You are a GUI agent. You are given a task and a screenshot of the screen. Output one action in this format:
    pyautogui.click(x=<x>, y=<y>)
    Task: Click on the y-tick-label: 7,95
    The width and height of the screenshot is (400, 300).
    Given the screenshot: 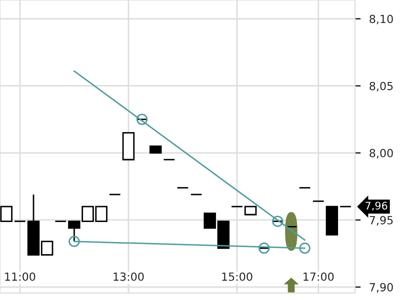 What is the action you would take?
    pyautogui.click(x=381, y=221)
    